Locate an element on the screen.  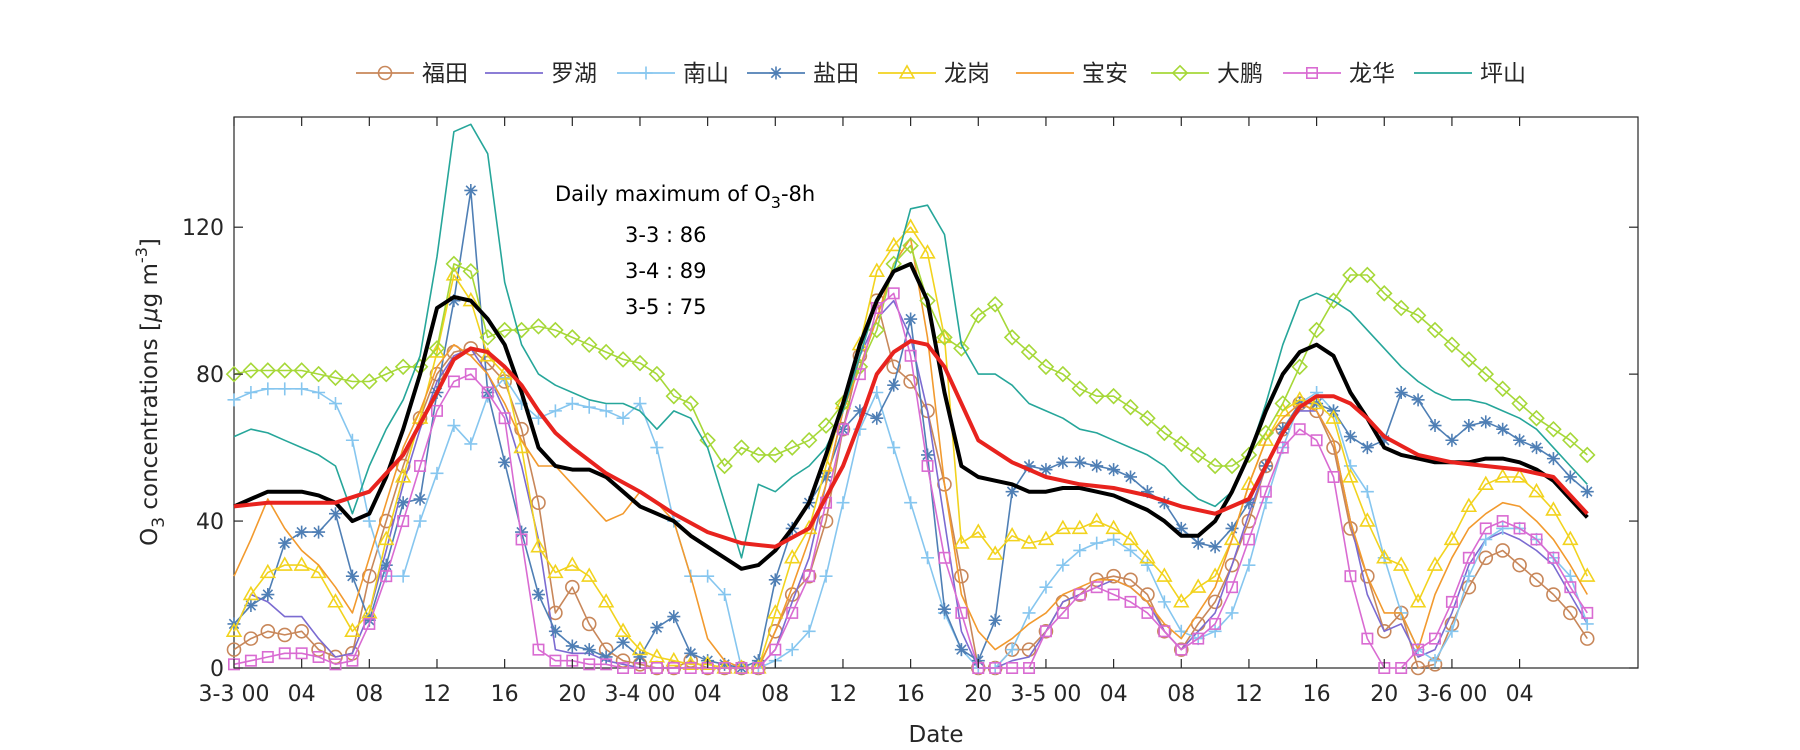
legend-label-4: 龙岗 is located at coordinates (967, 74).